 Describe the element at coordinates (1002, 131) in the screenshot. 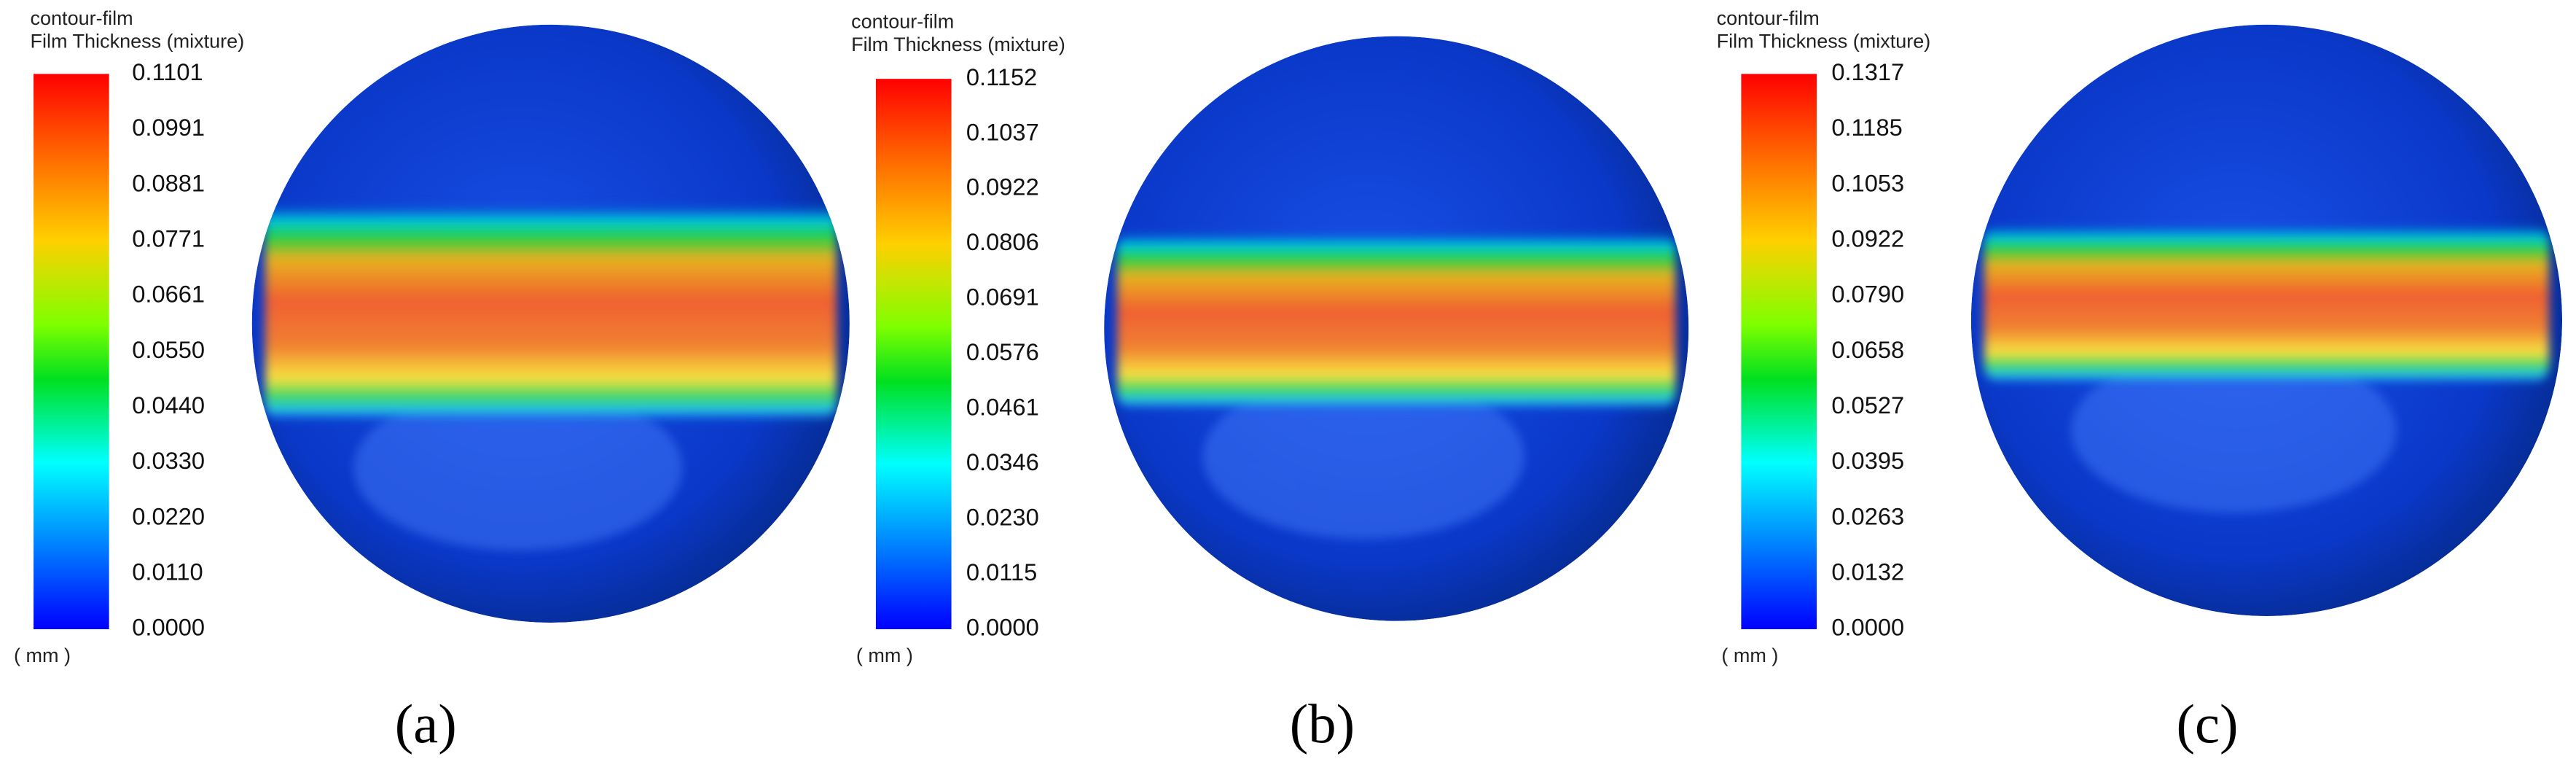

I see `colorbar-tick-label: 0.1037` at that location.